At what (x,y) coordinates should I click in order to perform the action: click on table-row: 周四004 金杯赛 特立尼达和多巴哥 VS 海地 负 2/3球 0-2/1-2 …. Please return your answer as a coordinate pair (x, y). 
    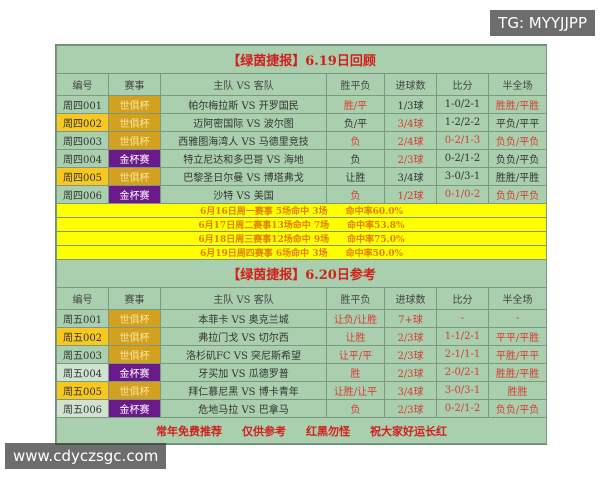
    Looking at the image, I should click on (302, 158).